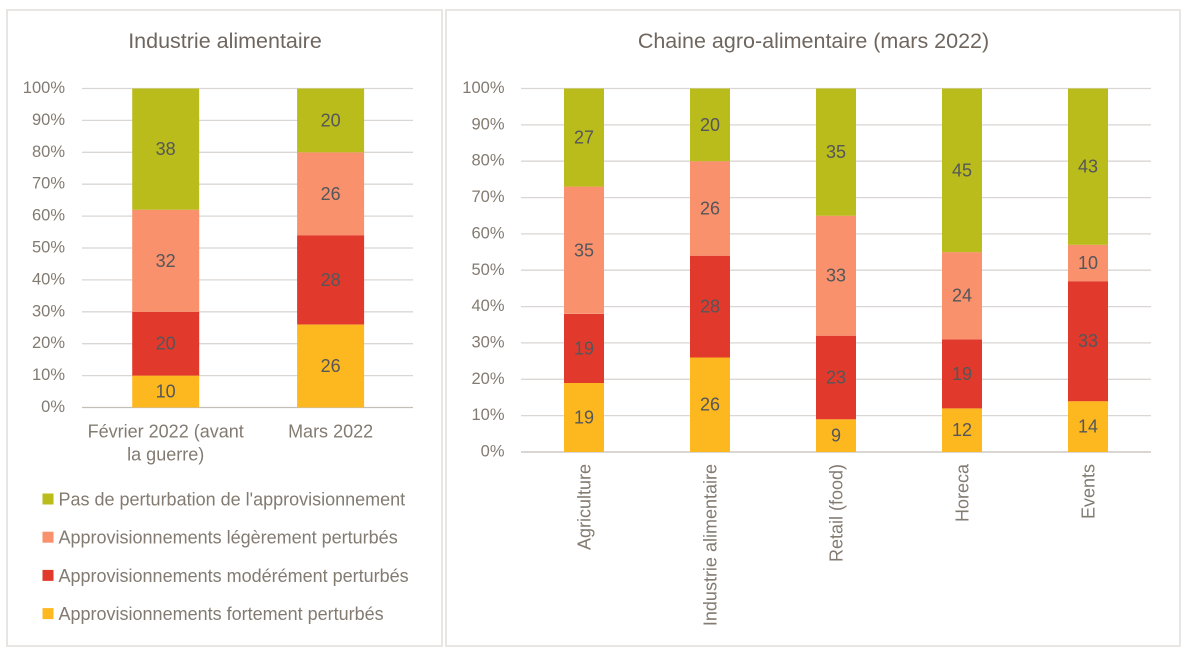 The height and width of the screenshot is (653, 1190). I want to click on svg-text:Chaine agro-alimentaire (mars: Chaine agro-alimentaire (mars 2022), so click(813, 41).